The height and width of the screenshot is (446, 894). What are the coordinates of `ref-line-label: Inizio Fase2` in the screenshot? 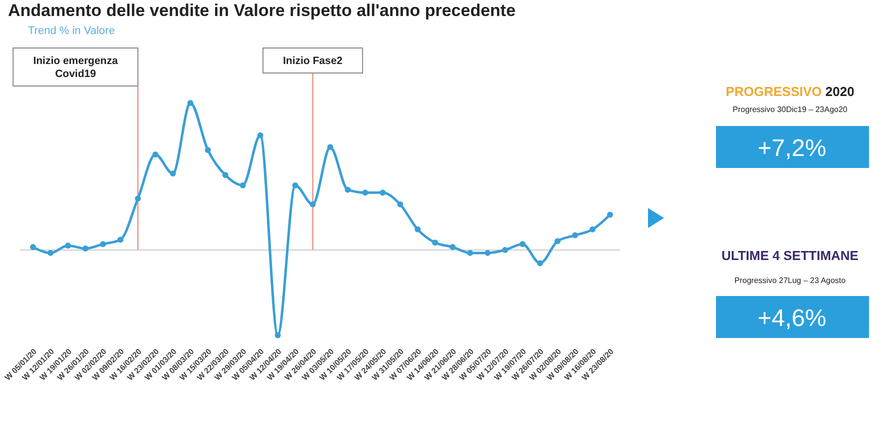 It's located at (312, 61).